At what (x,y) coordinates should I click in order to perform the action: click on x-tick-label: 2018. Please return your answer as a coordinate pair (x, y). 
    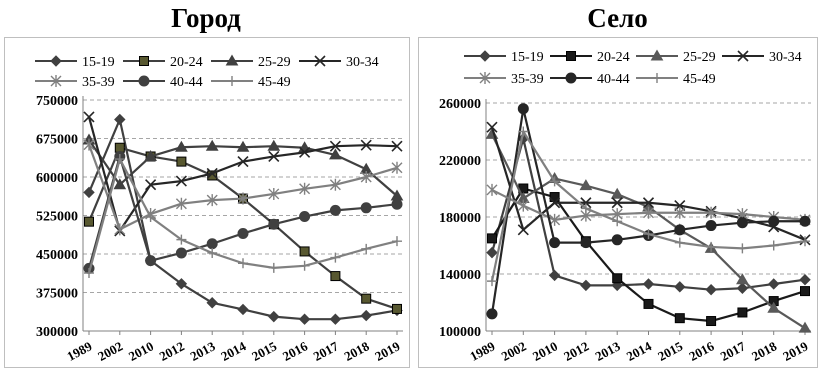
    Looking at the image, I should click on (764, 351).